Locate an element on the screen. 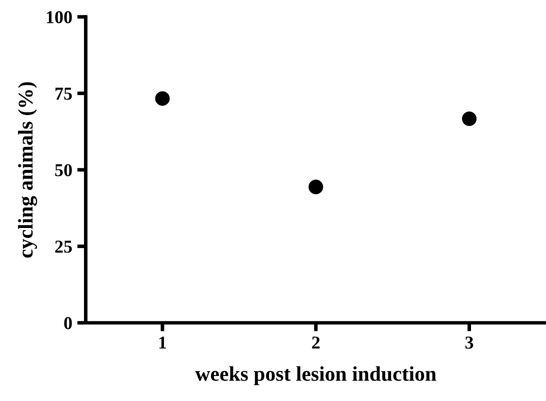 This screenshot has height=401, width=546. y-tick-label: 0 is located at coordinates (68, 323).